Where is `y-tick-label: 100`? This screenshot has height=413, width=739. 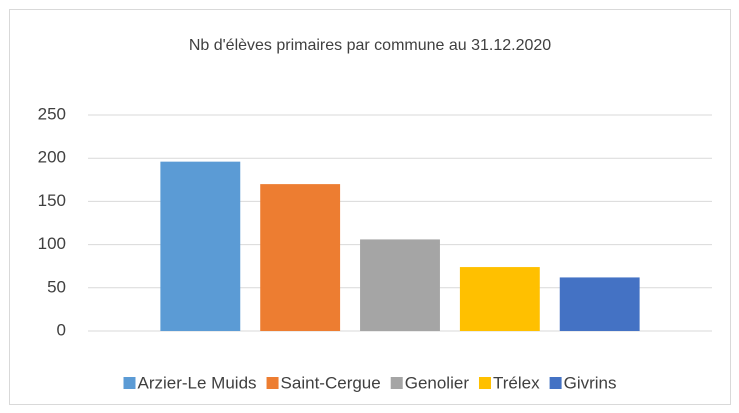 y-tick-label: 100 is located at coordinates (52, 243).